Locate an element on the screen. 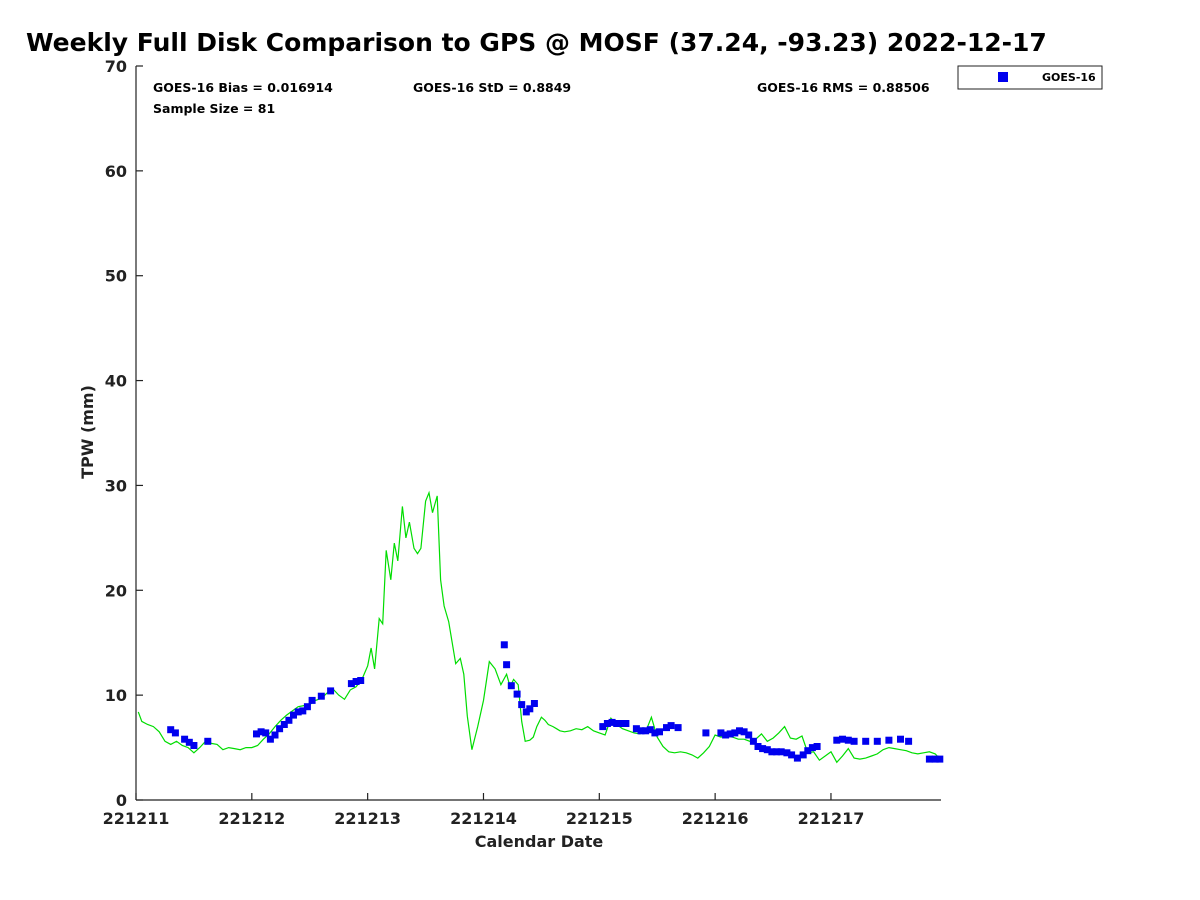 Image resolution: width=1200 pixels, height=900 pixels. x-axis-label: Calendar Date is located at coordinates (539, 841).